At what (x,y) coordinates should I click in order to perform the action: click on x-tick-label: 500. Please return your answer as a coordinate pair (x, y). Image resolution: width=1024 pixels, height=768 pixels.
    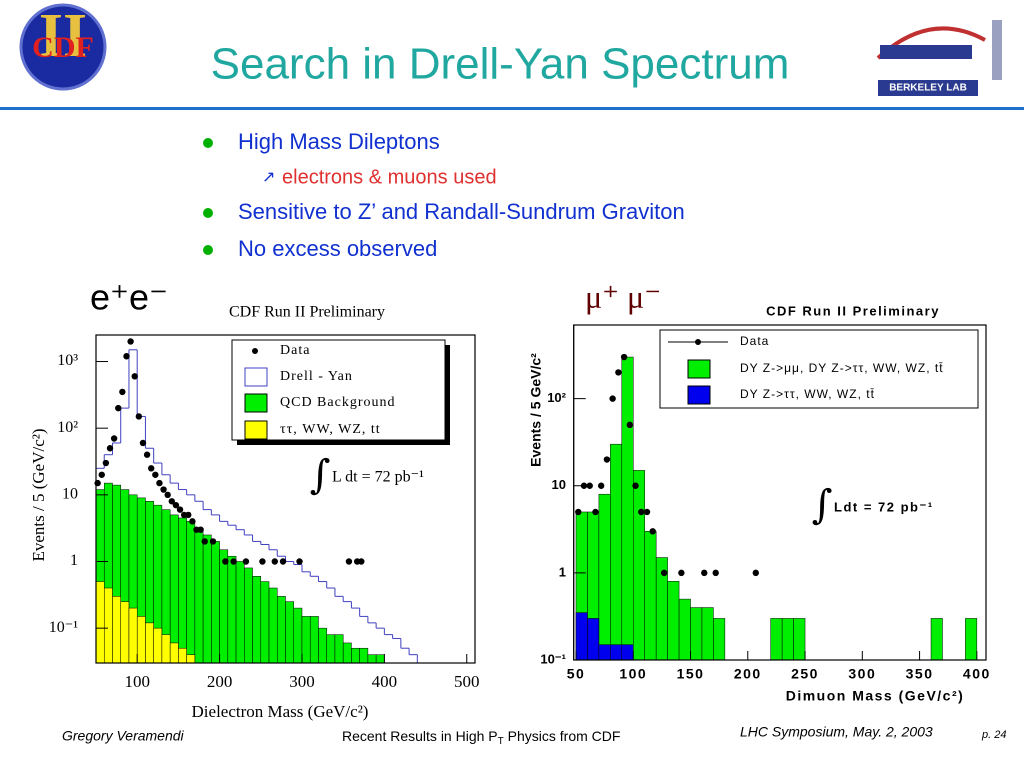
    Looking at the image, I should click on (467, 681).